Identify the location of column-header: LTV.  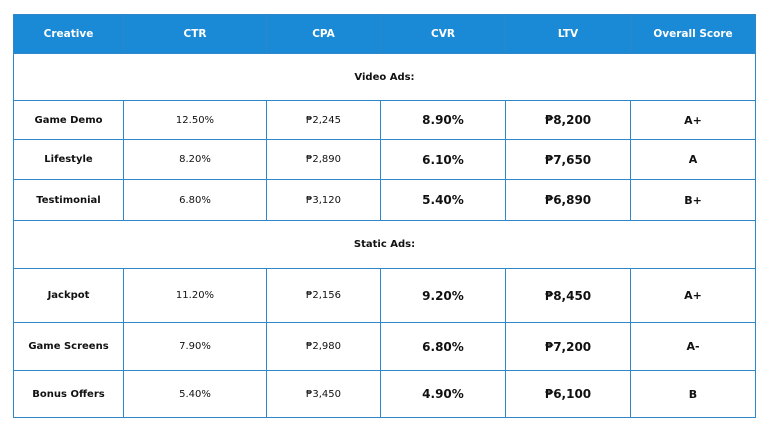
(568, 34).